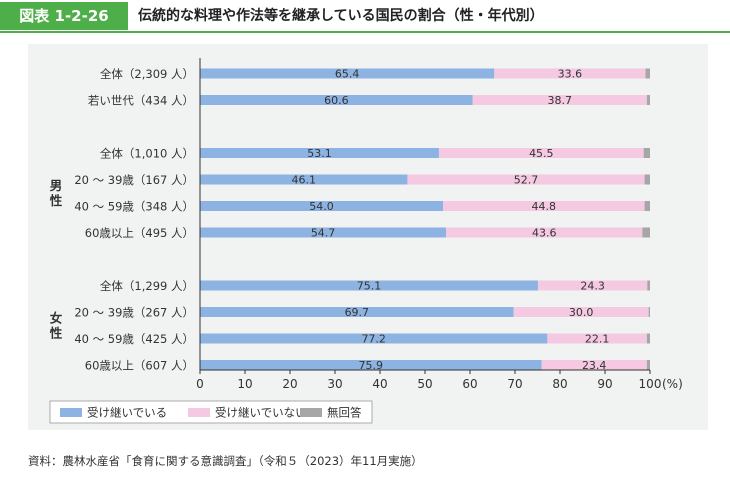 The image size is (730, 485). I want to click on bar-value-label: 75.1, so click(369, 286).